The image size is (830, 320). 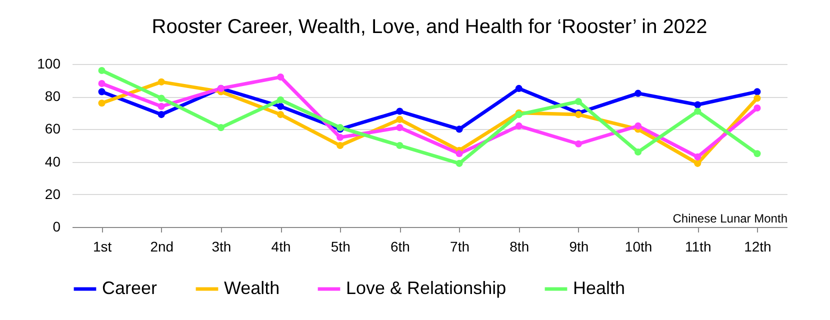 What do you see at coordinates (698, 246) in the screenshot?
I see `x-tick-label: 11th` at bounding box center [698, 246].